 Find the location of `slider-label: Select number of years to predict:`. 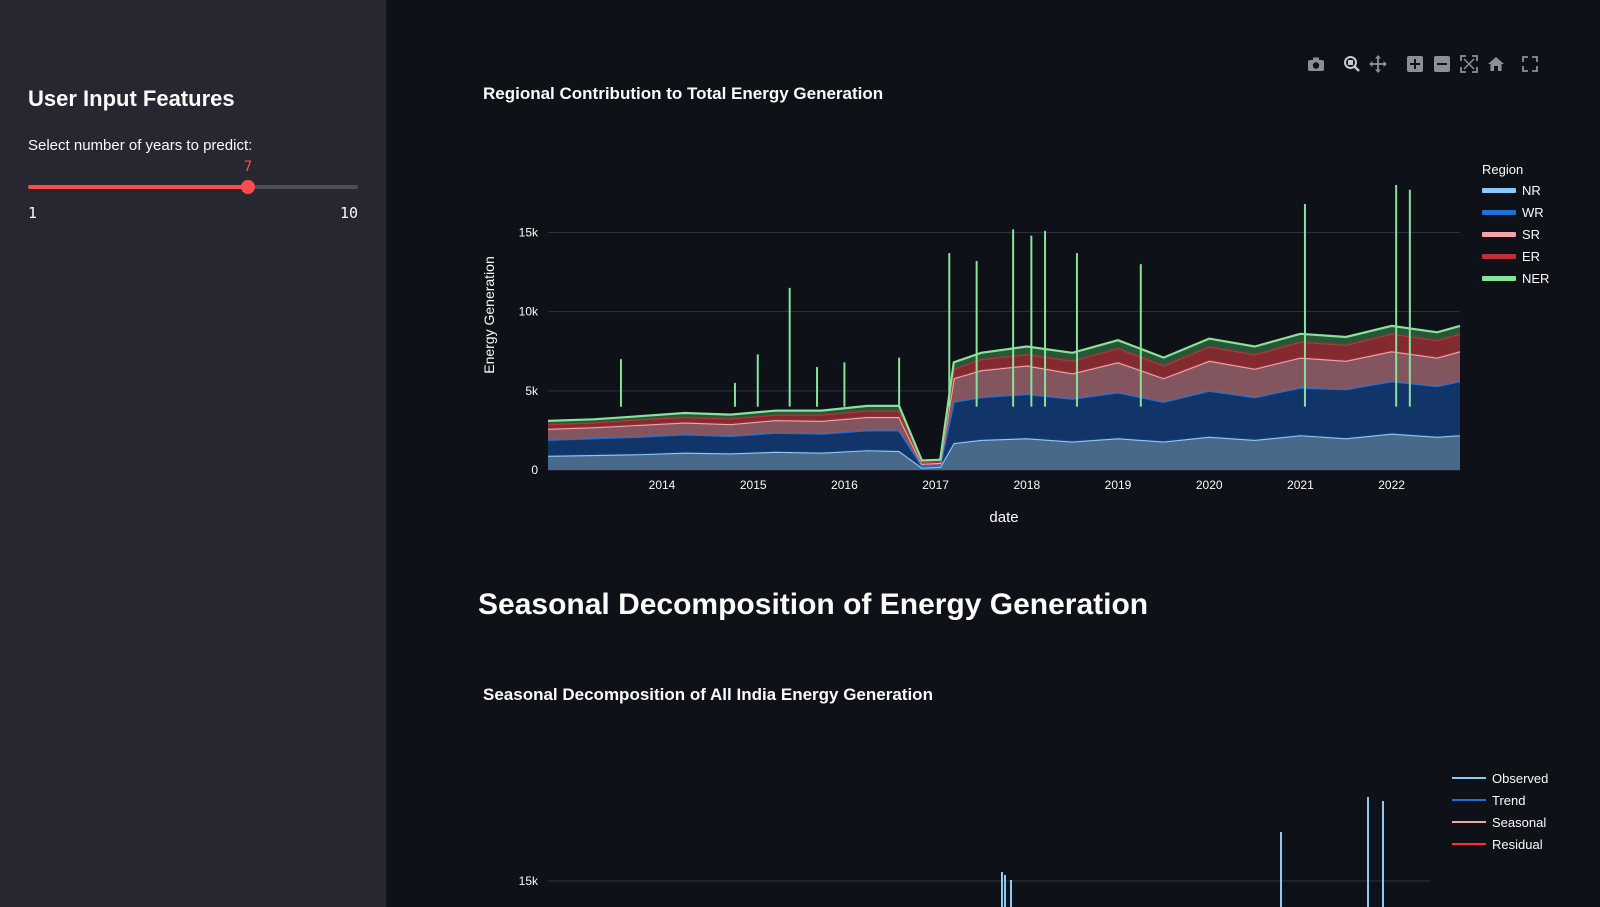

slider-label: Select number of years to predict: is located at coordinates (140, 145).